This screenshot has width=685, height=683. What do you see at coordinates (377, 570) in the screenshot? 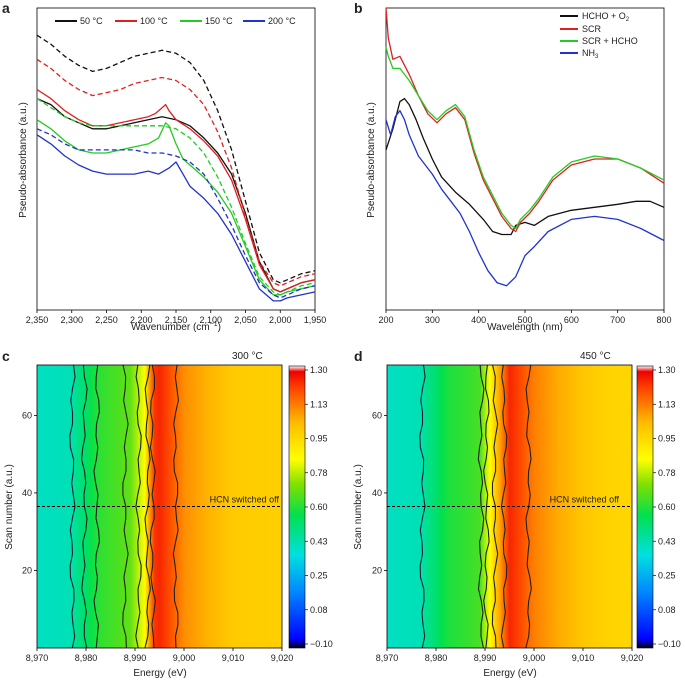
I see `y-tick-label-d-0: 20` at bounding box center [377, 570].